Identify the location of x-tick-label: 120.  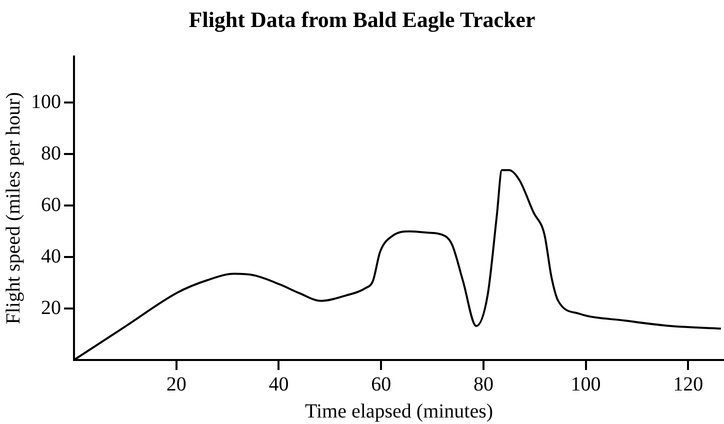
(688, 384).